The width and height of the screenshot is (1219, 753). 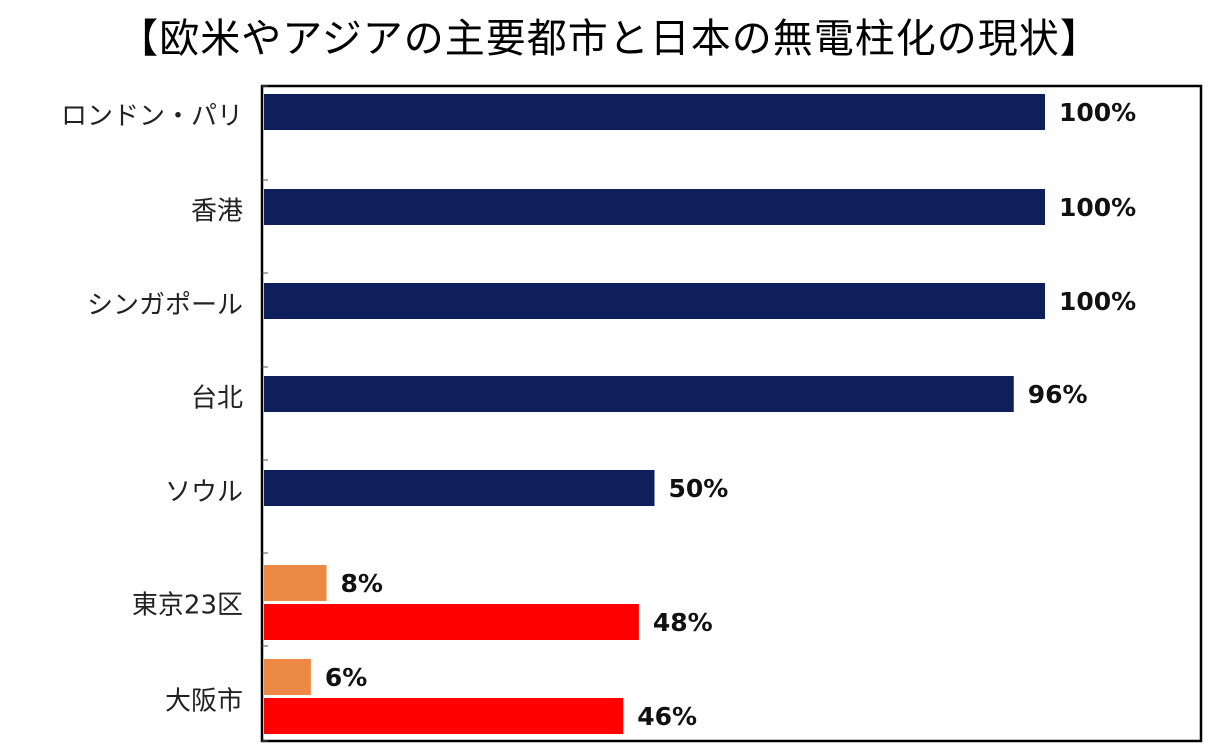 What do you see at coordinates (204, 493) in the screenshot?
I see `category-label: ソウル` at bounding box center [204, 493].